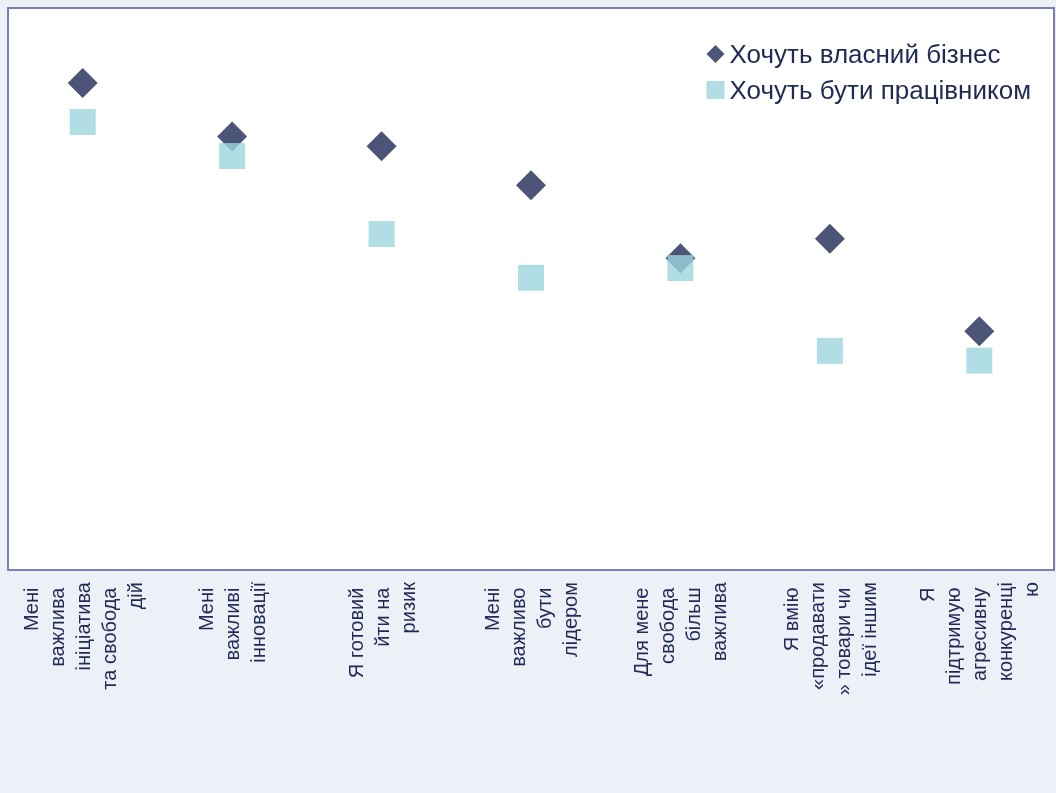 This screenshot has height=793, width=1056. I want to click on x-tick-label: Я готовий йти на ризик, so click(381, 630).